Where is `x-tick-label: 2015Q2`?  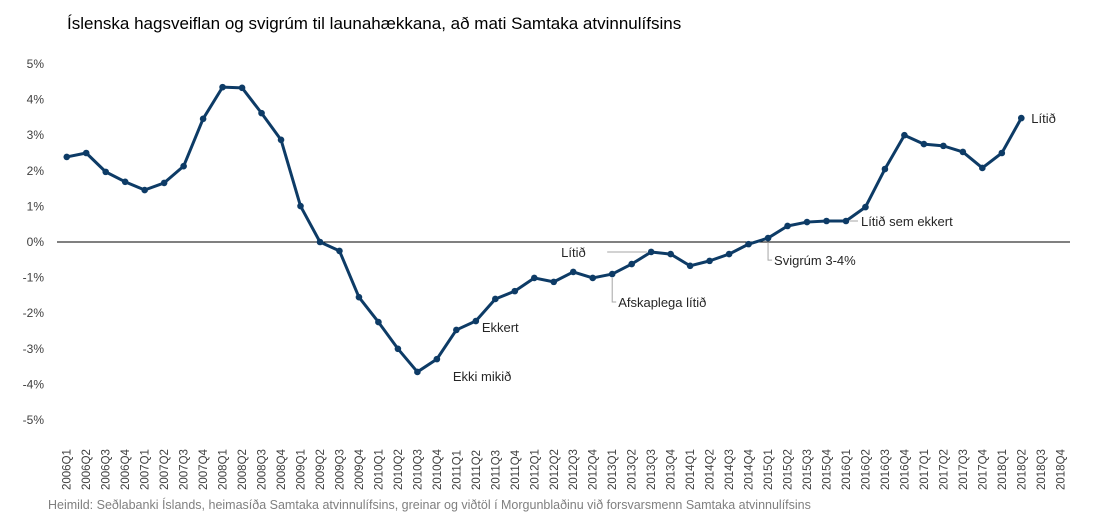
x-tick-label: 2015Q2 is located at coordinates (789, 469).